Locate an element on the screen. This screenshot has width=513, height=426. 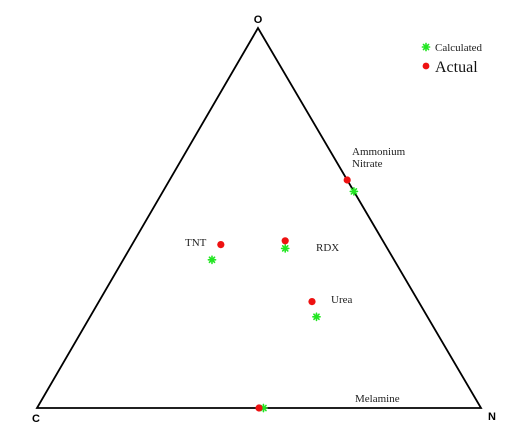
calculated-point-urea is located at coordinates (316, 317).